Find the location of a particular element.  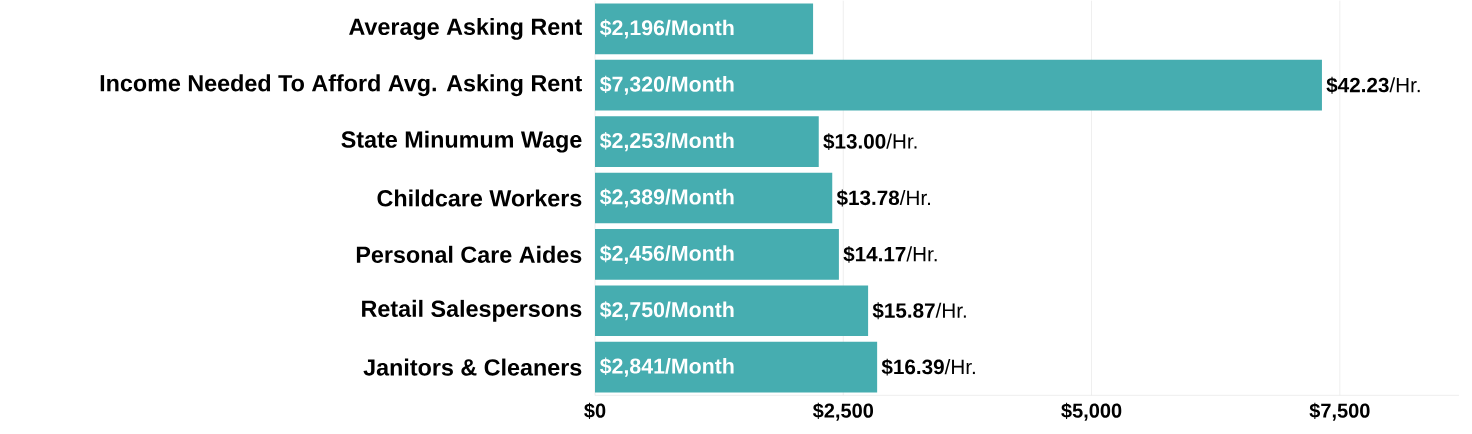

x-tick-label: $7,500 is located at coordinates (1339, 411).